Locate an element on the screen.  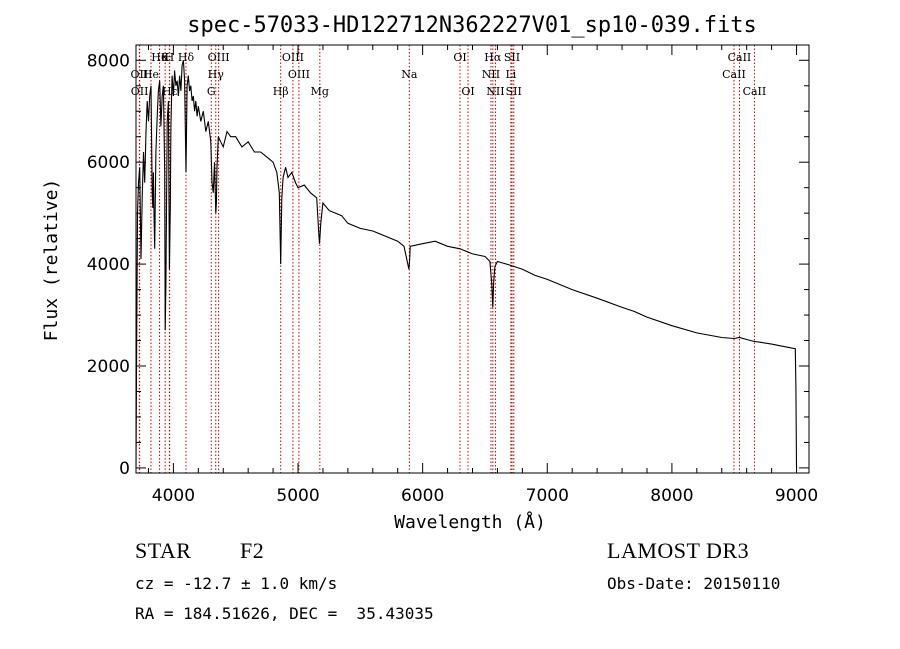
line-label-Hε: Hε is located at coordinates (170, 91).